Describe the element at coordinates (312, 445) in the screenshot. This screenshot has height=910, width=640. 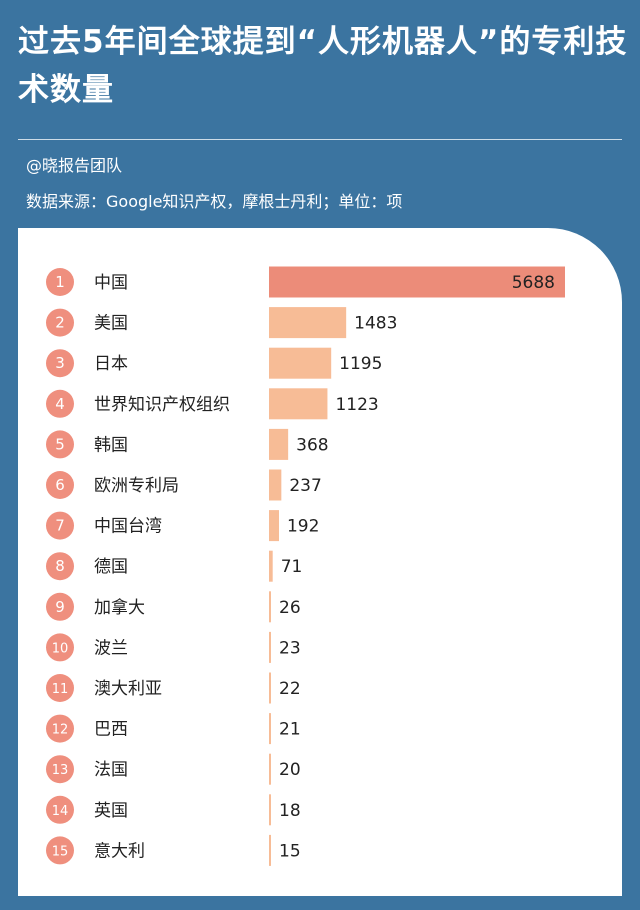
I see `value-label: 368` at that location.